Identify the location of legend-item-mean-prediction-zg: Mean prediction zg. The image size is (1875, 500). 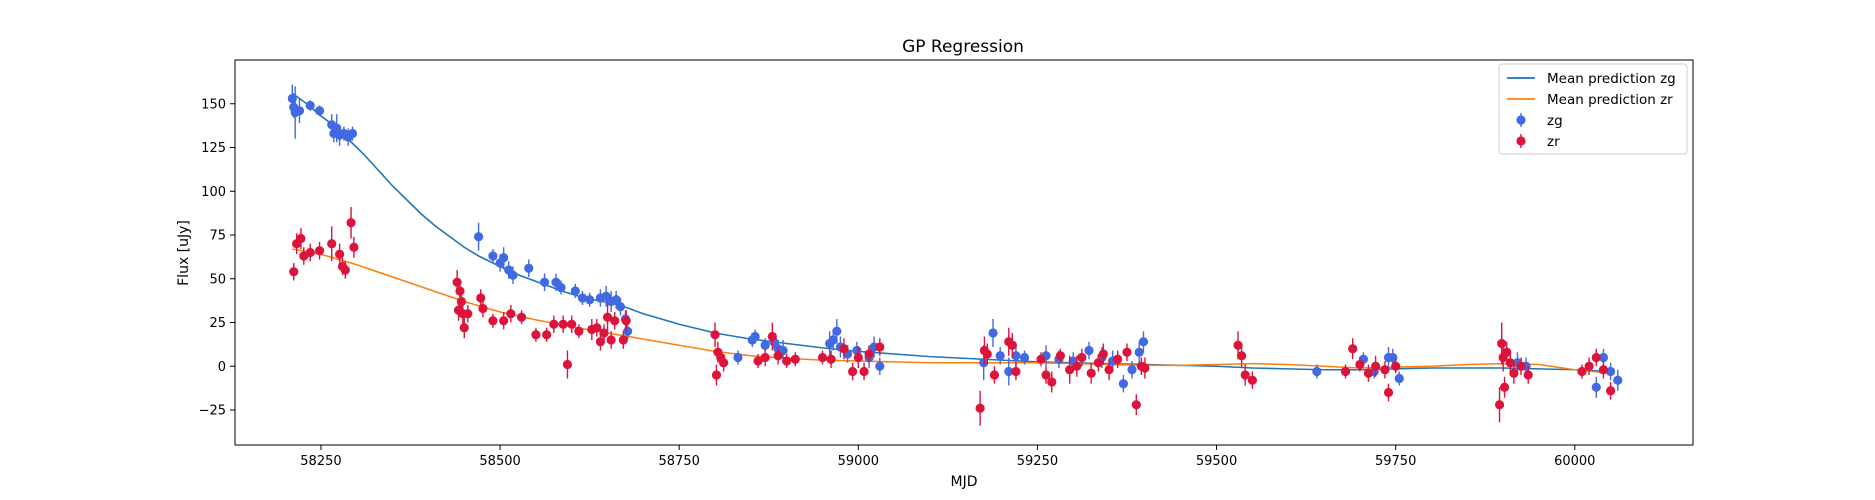
(1591, 79).